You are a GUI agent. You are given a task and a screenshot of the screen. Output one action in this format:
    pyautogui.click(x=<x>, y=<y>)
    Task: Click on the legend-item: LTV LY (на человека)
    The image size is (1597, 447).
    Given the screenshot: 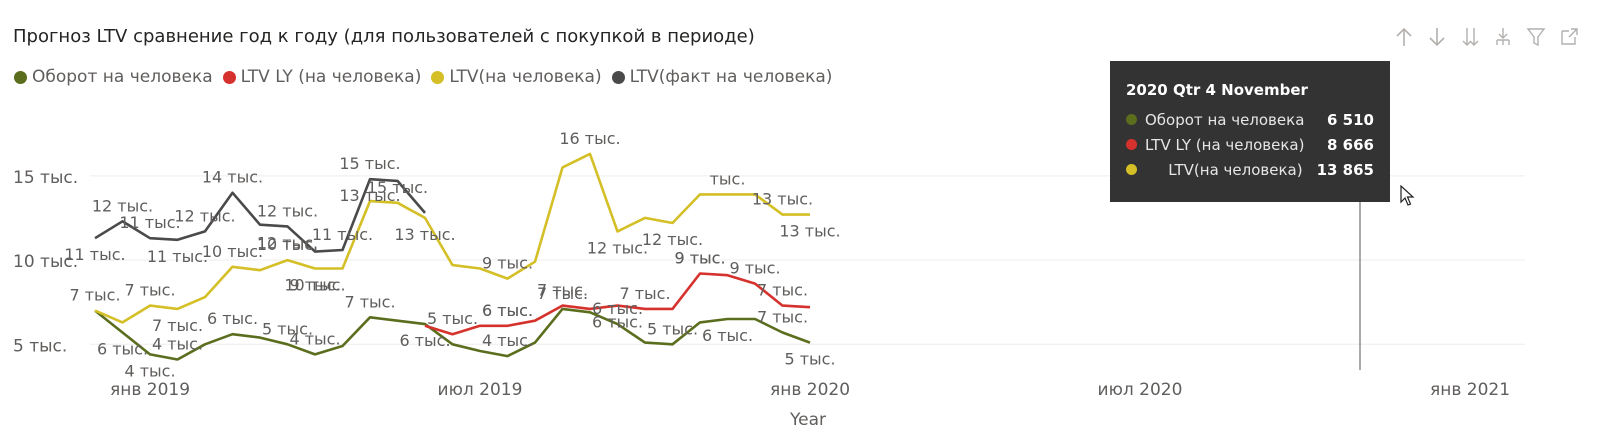 What is the action you would take?
    pyautogui.click(x=322, y=77)
    